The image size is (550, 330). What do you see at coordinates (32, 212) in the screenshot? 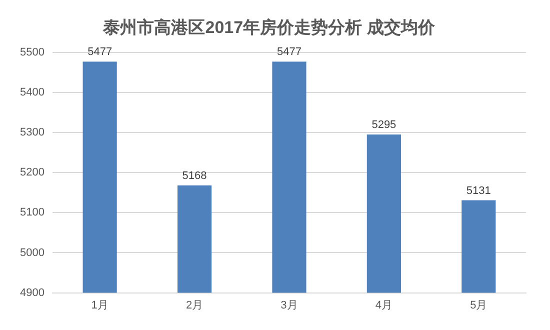
I see `y-tick-label: 5100` at bounding box center [32, 212].